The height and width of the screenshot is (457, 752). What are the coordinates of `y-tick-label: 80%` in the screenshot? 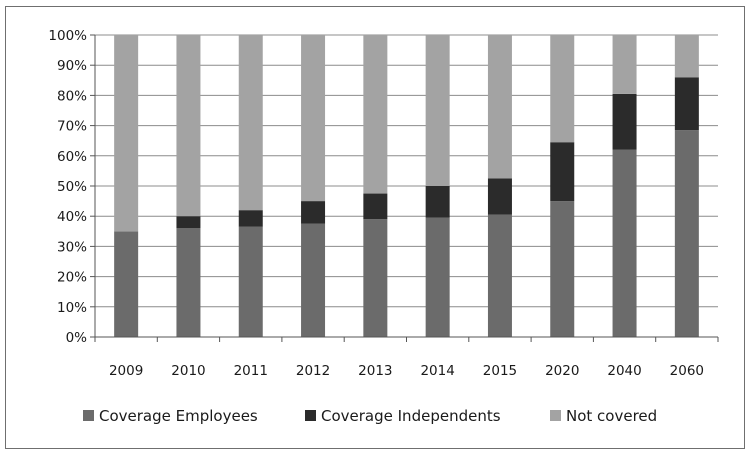 It's located at (72, 96).